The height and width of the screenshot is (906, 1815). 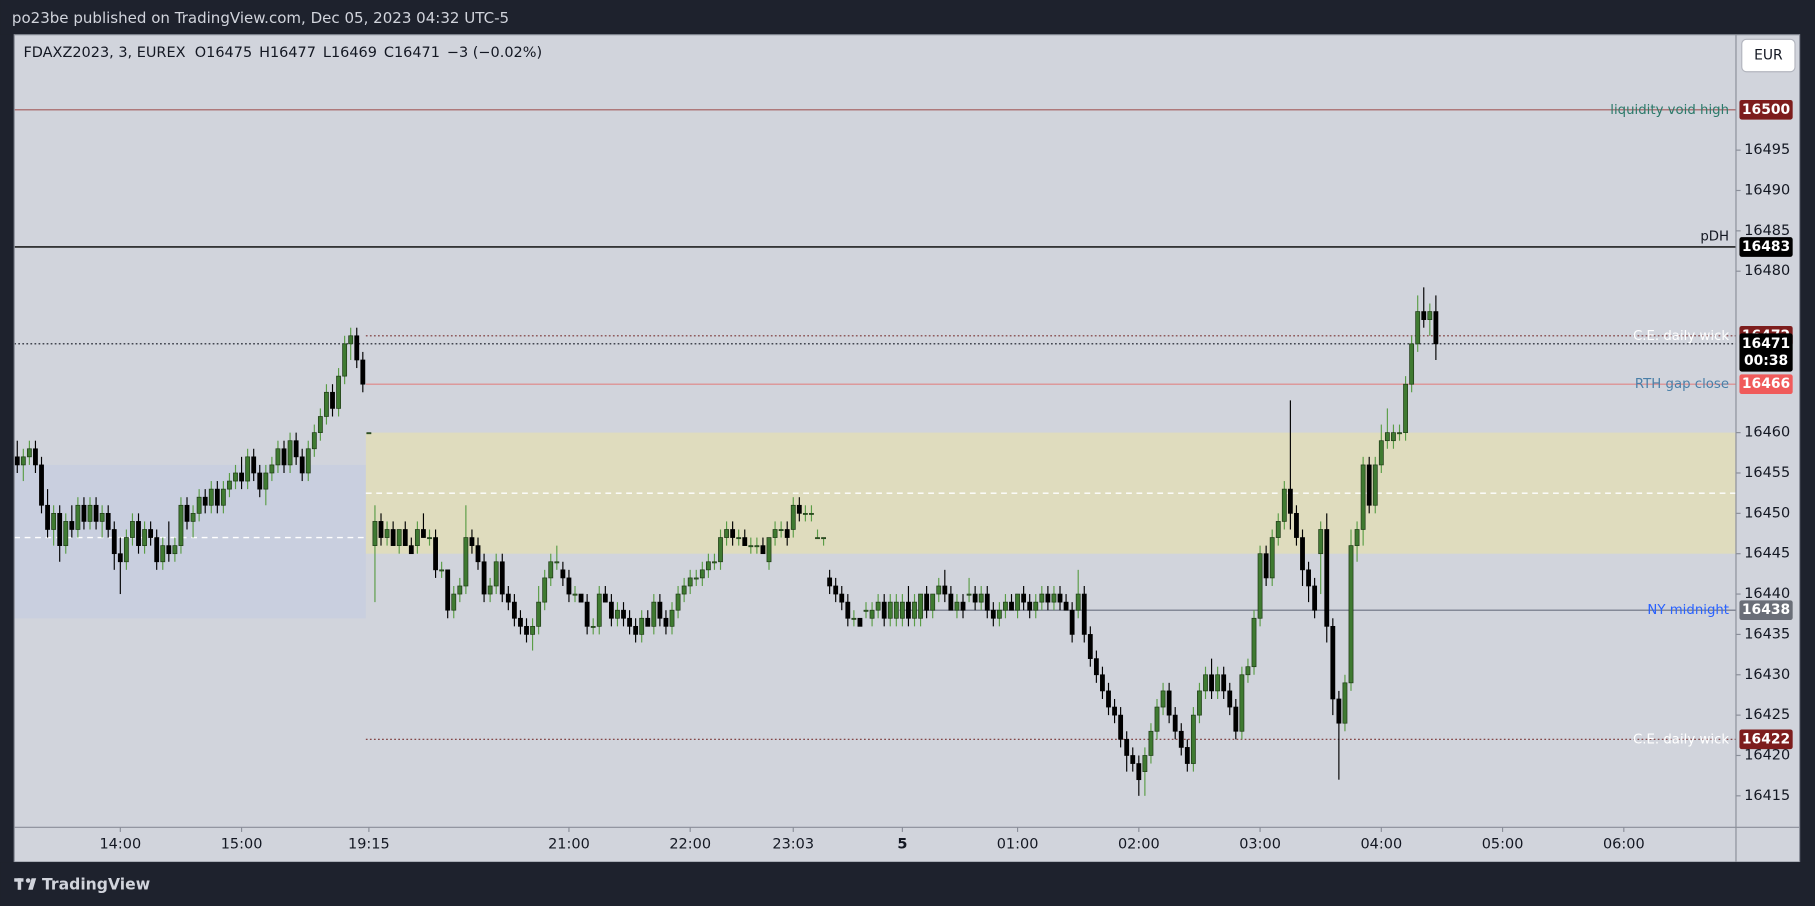 What do you see at coordinates (1766, 352) in the screenshot?
I see `last-price-box` at bounding box center [1766, 352].